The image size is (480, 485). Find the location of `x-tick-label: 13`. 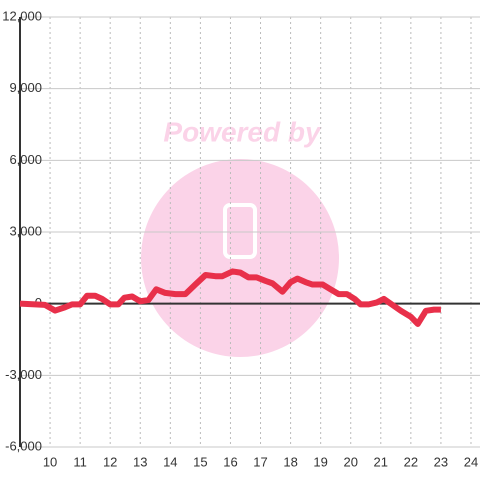

x-tick-label: 13 is located at coordinates (140, 461).